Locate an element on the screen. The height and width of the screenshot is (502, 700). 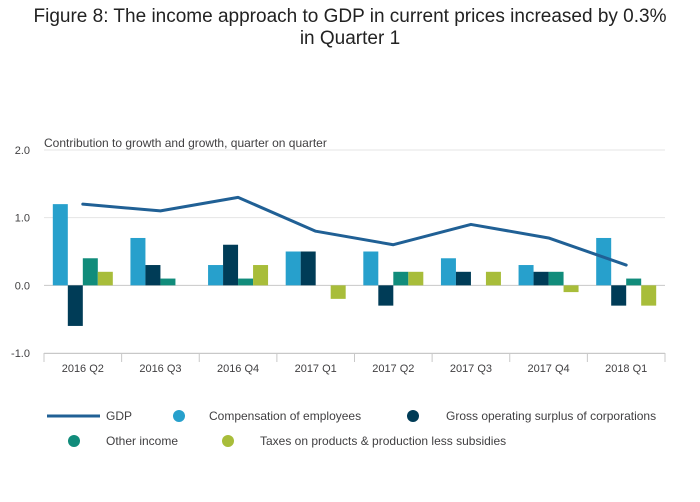
bar-gross-operating-surplus-of-corporations-2016-q2 is located at coordinates (75, 305).